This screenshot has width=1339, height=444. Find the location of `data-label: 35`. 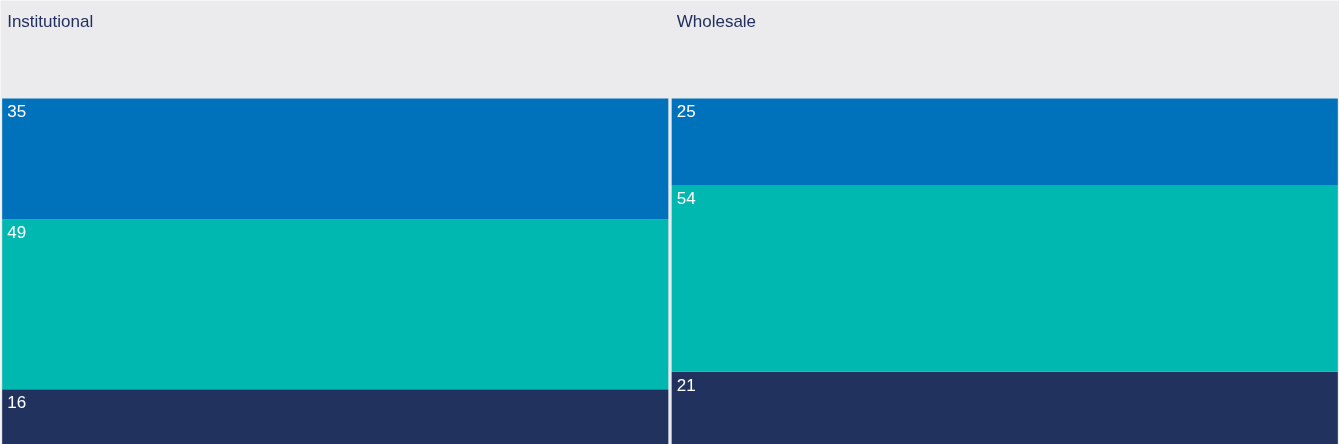

data-label: 35 is located at coordinates (17, 112).